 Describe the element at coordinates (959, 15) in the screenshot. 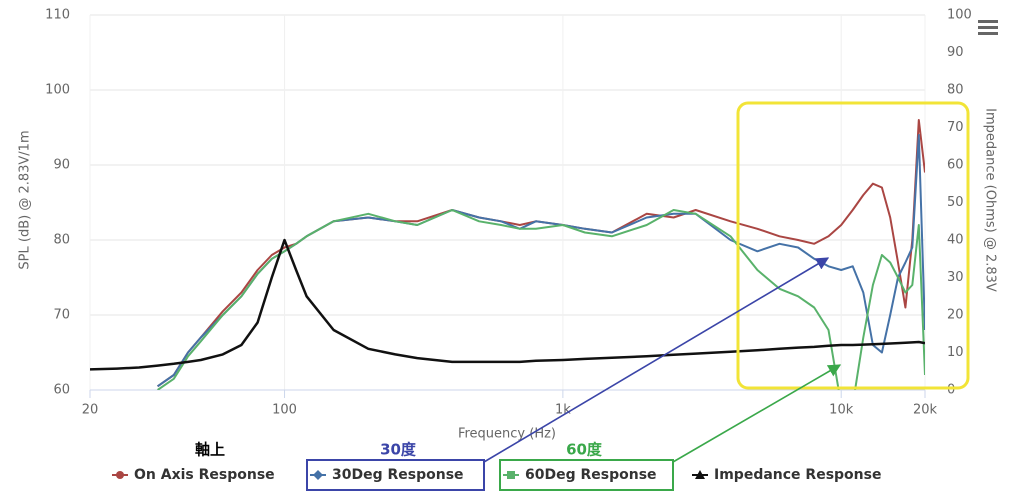

I see `y2-tick-label: 100` at that location.